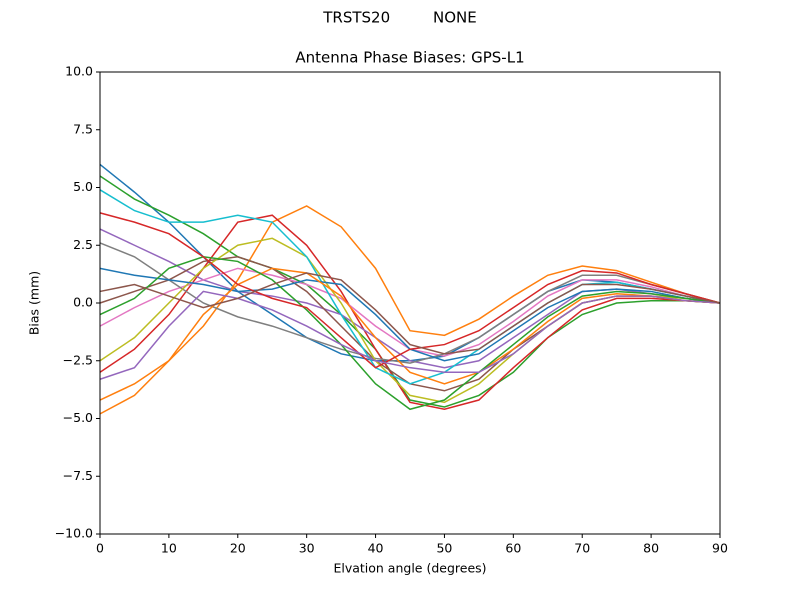 This screenshot has width=800, height=604. I want to click on x-tick-label: 20, so click(238, 548).